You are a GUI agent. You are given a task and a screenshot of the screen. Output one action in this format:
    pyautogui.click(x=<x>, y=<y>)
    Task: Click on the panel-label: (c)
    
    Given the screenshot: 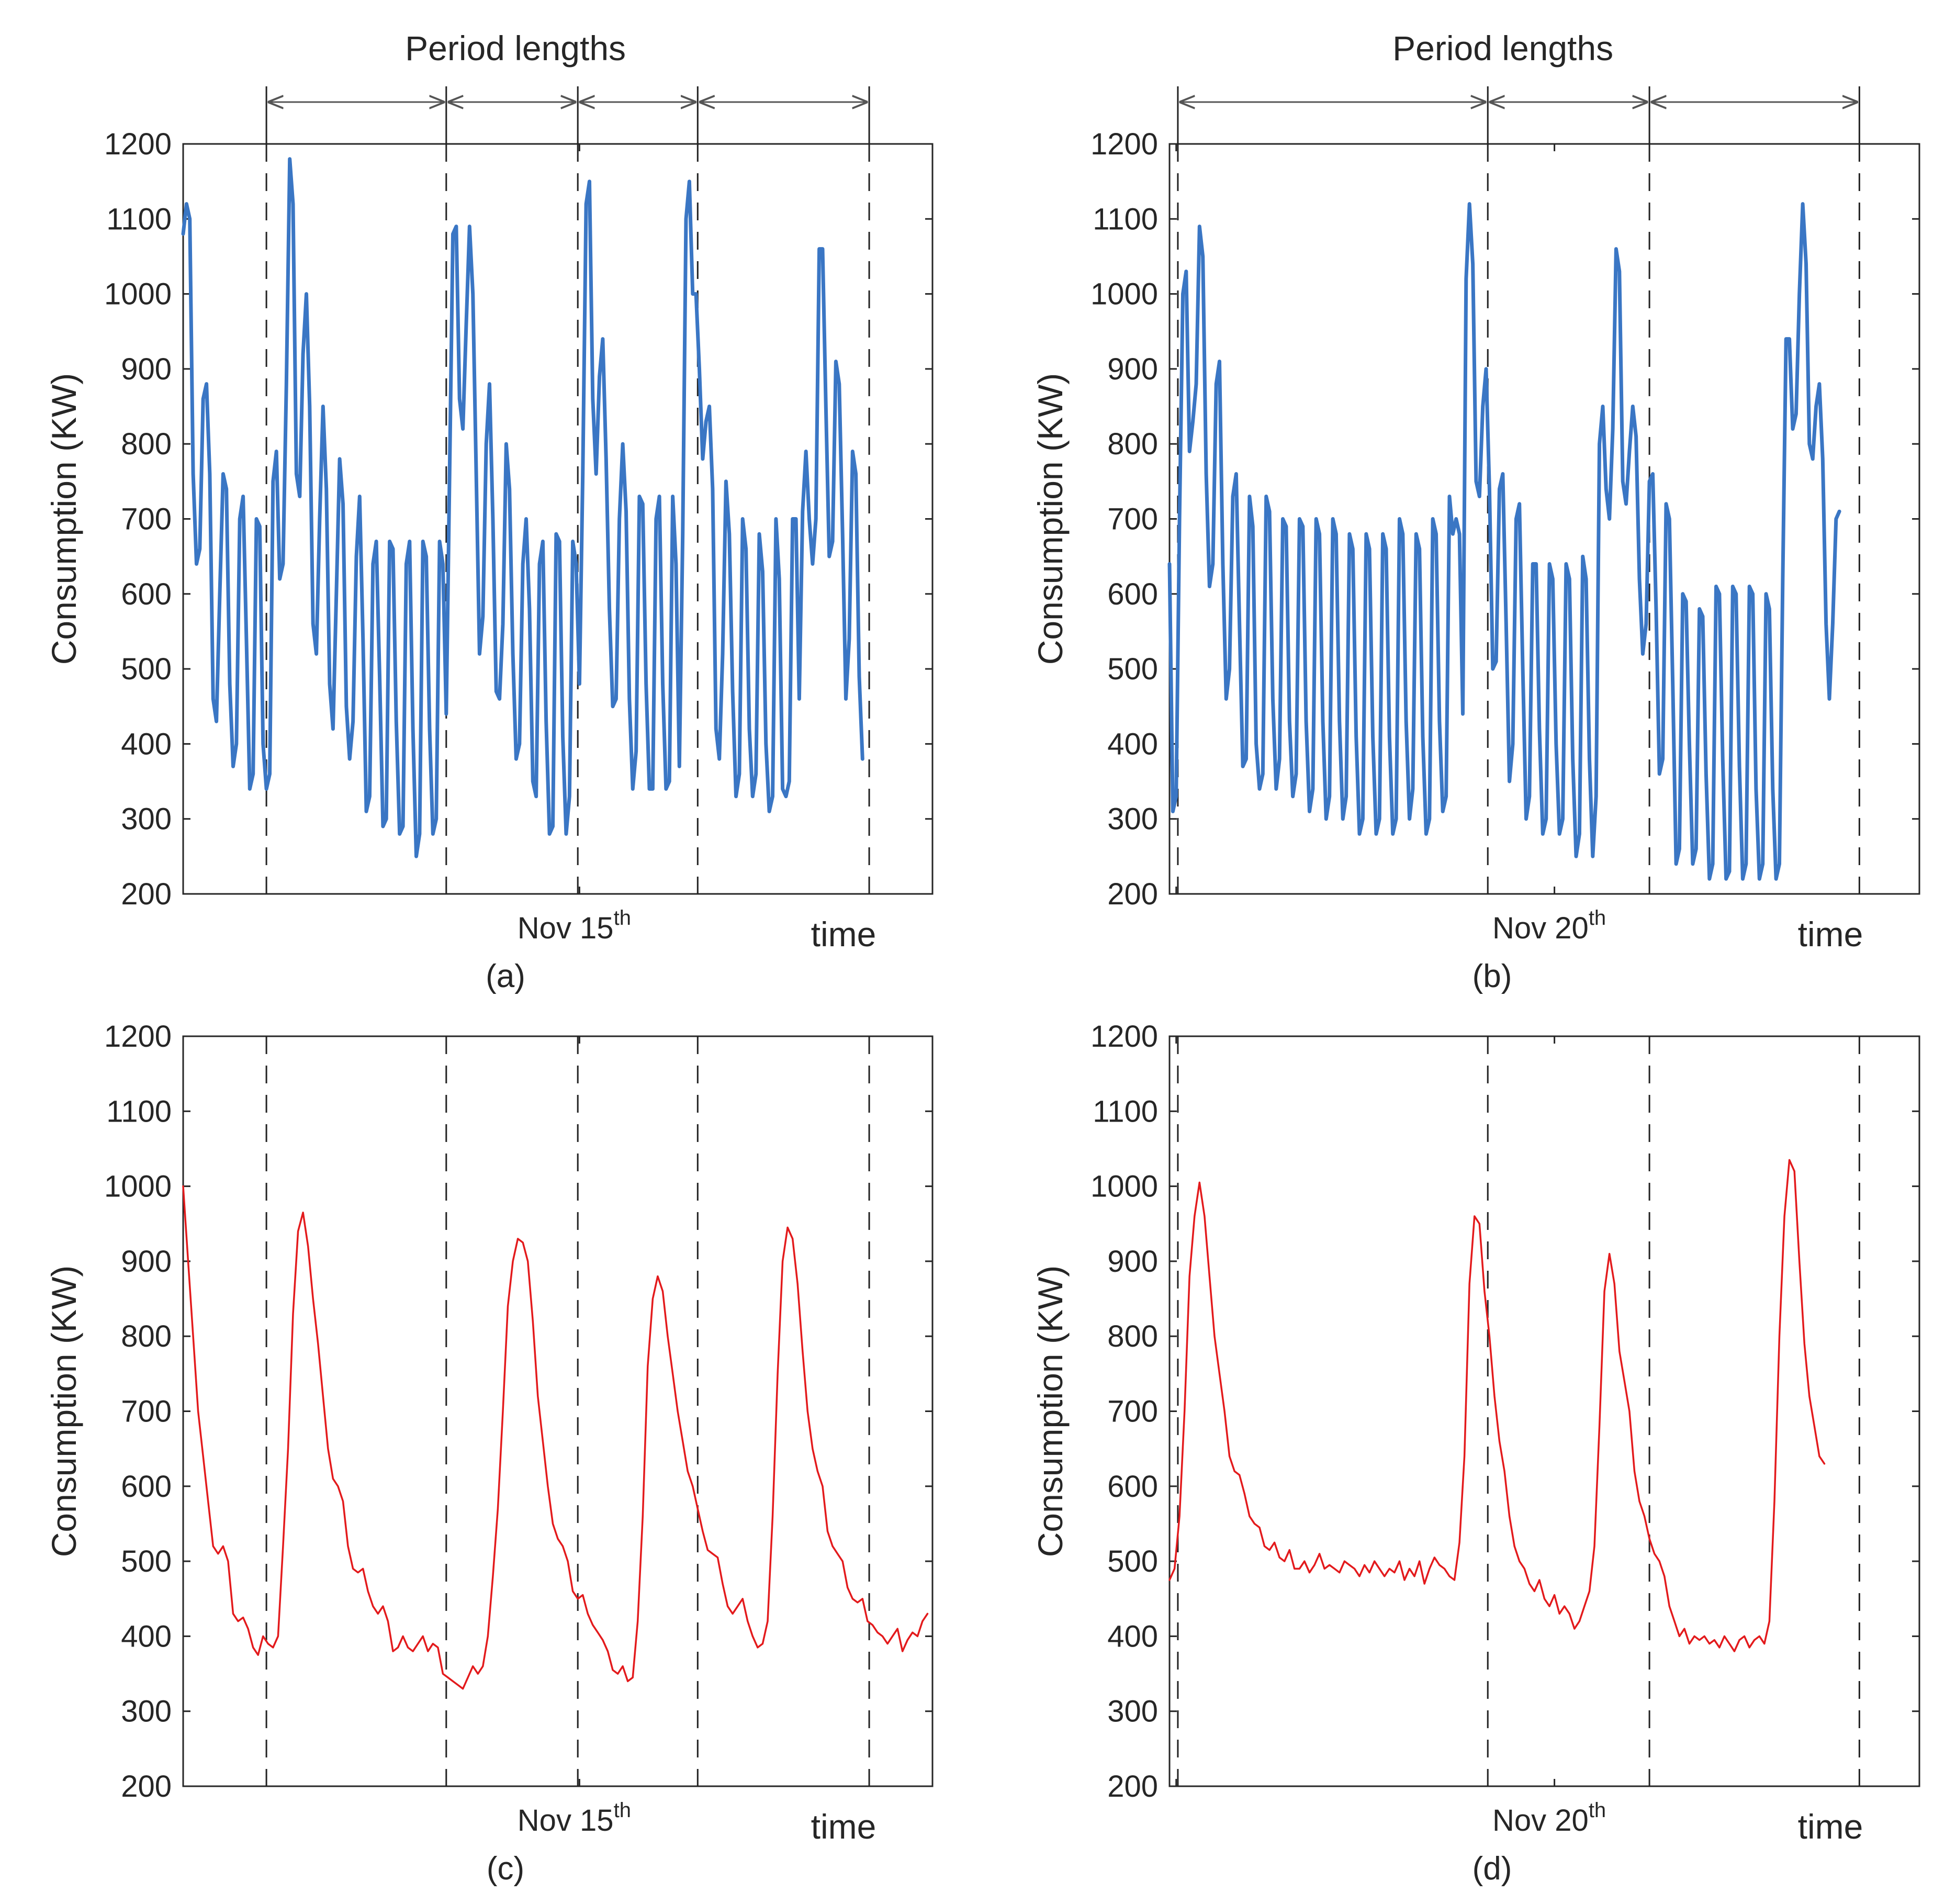 What is the action you would take?
    pyautogui.click(x=506, y=1869)
    